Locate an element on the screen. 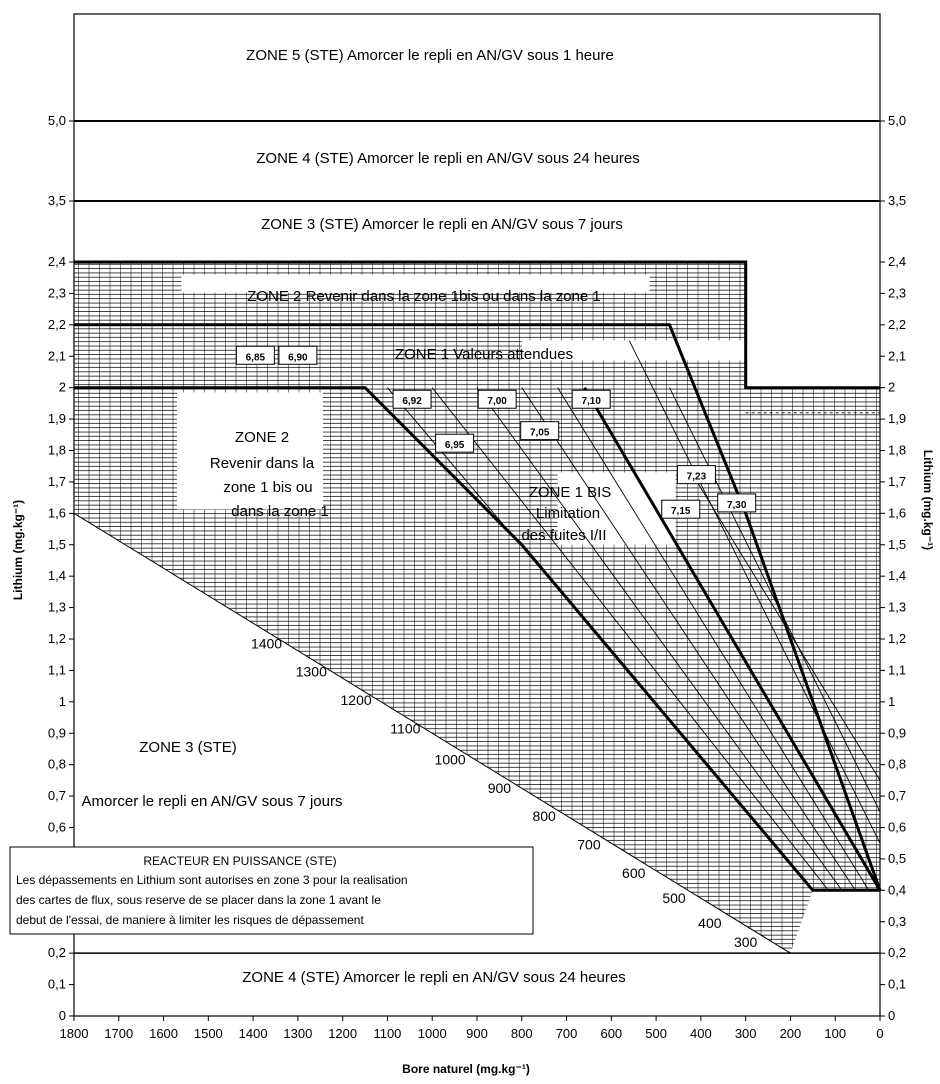 The image size is (940, 1084). y-tick-label-right-19: 1,9 is located at coordinates (897, 418).